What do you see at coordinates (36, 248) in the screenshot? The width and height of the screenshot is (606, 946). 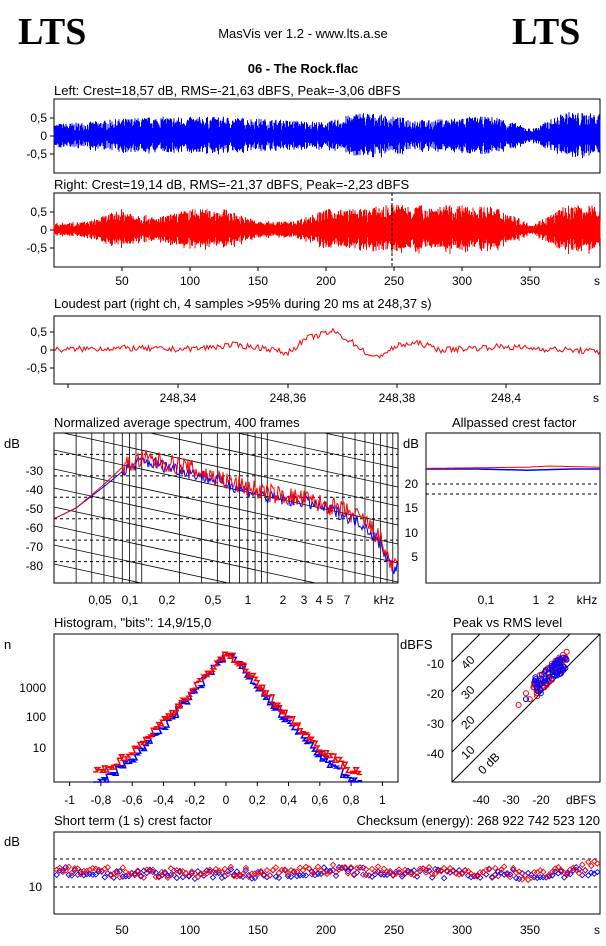 I see `right-ytick-label: -0,5` at bounding box center [36, 248].